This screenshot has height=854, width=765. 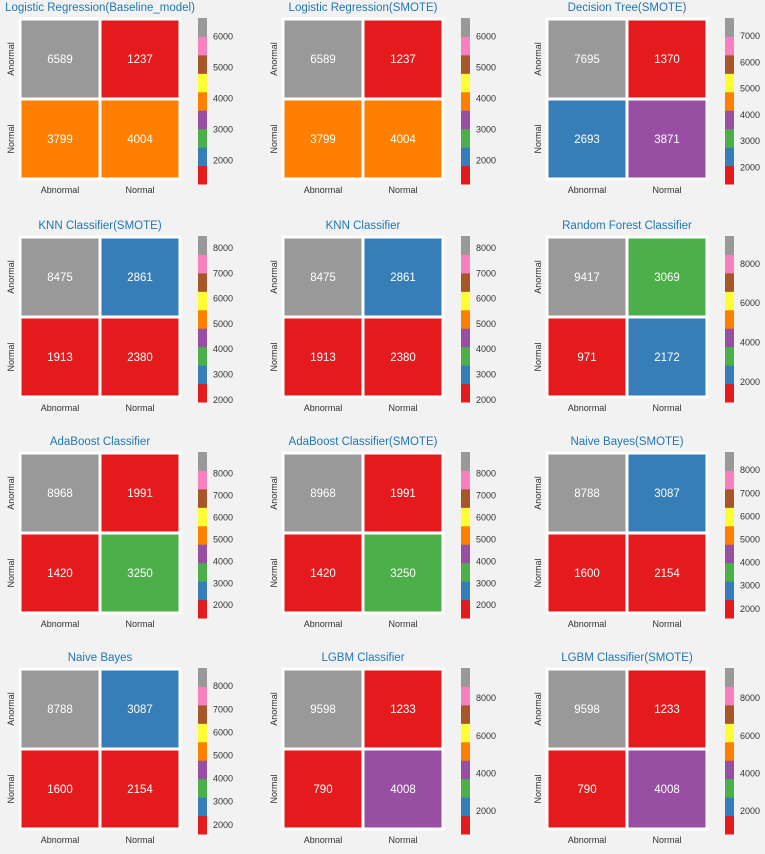 I want to click on colorbar-tick-label: 5000, so click(x=750, y=89).